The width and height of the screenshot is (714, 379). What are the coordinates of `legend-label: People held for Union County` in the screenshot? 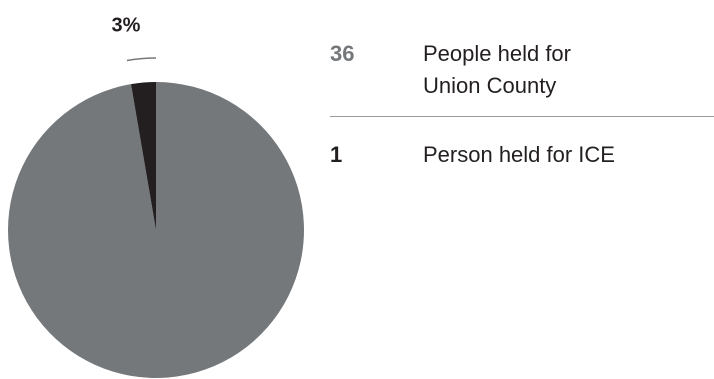 It's located at (497, 69).